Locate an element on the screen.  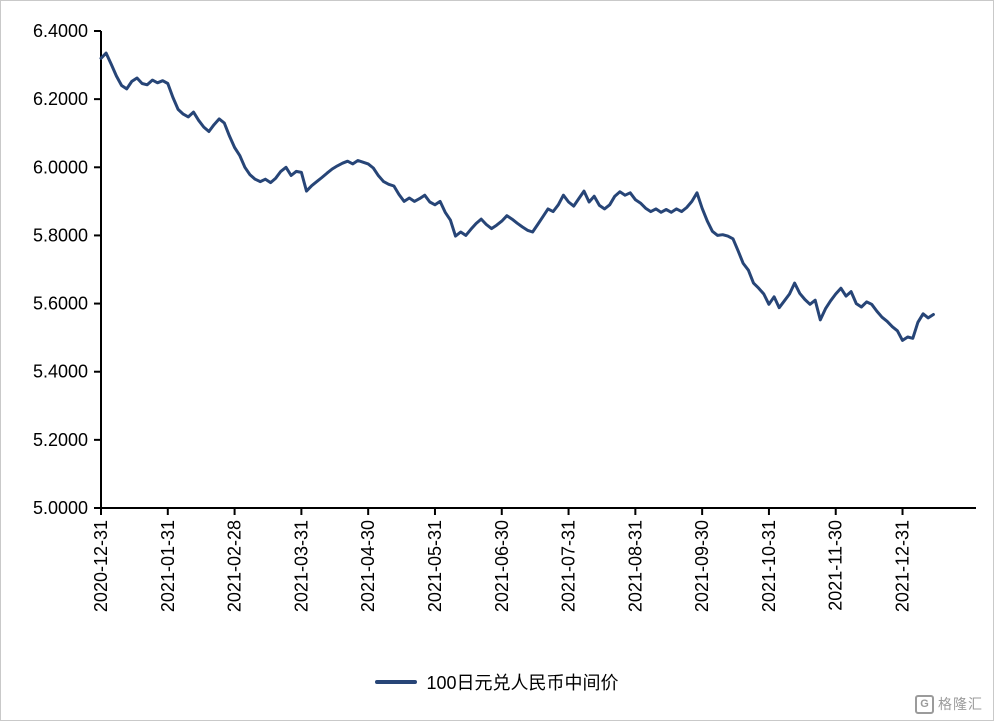
y-tick-label: 5.8000 is located at coordinates (60, 235).